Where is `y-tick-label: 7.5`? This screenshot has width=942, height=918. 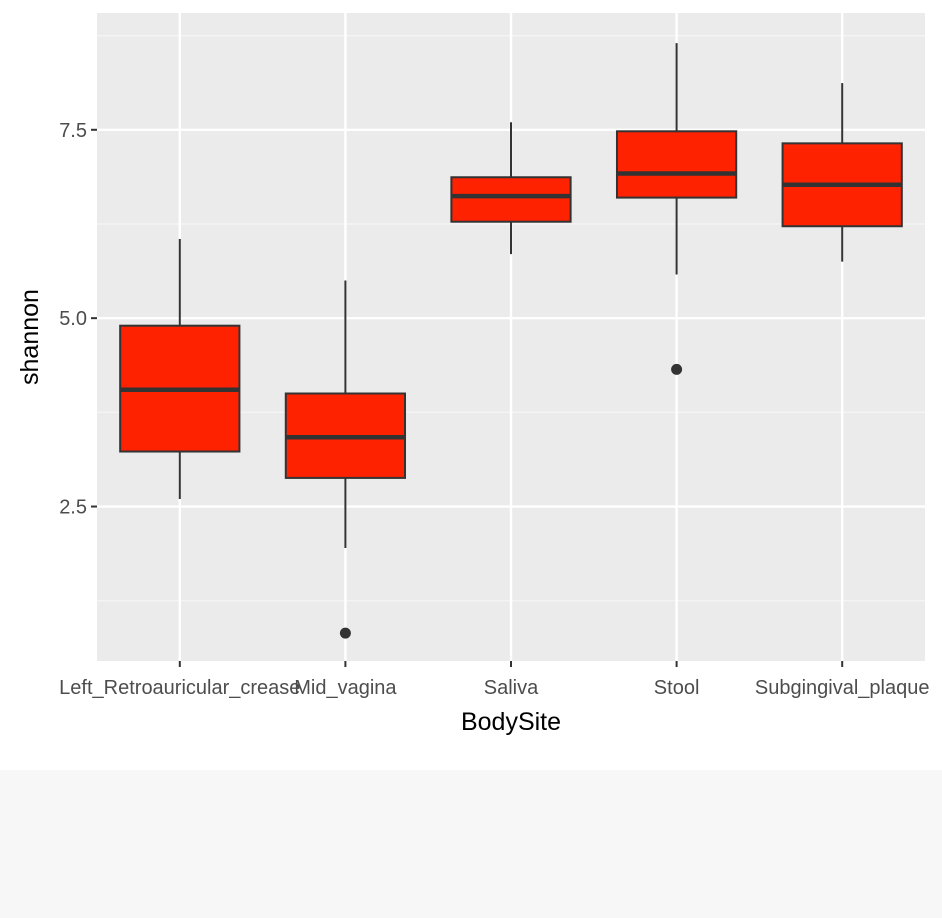 y-tick-label: 7.5 is located at coordinates (73, 131).